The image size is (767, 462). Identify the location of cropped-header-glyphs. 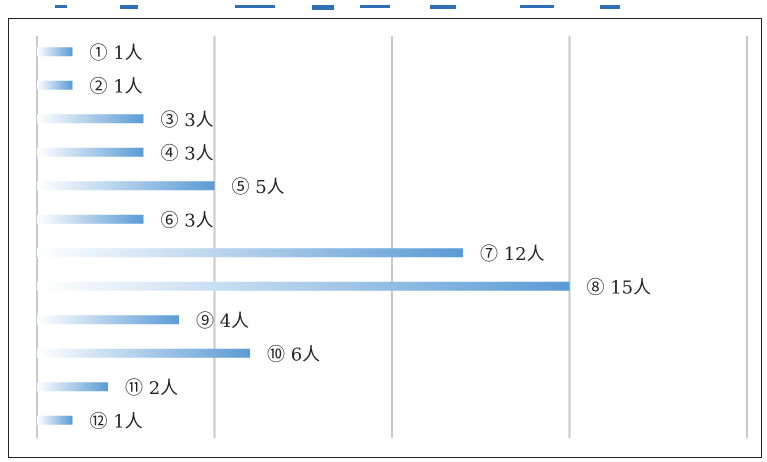
(337, 7).